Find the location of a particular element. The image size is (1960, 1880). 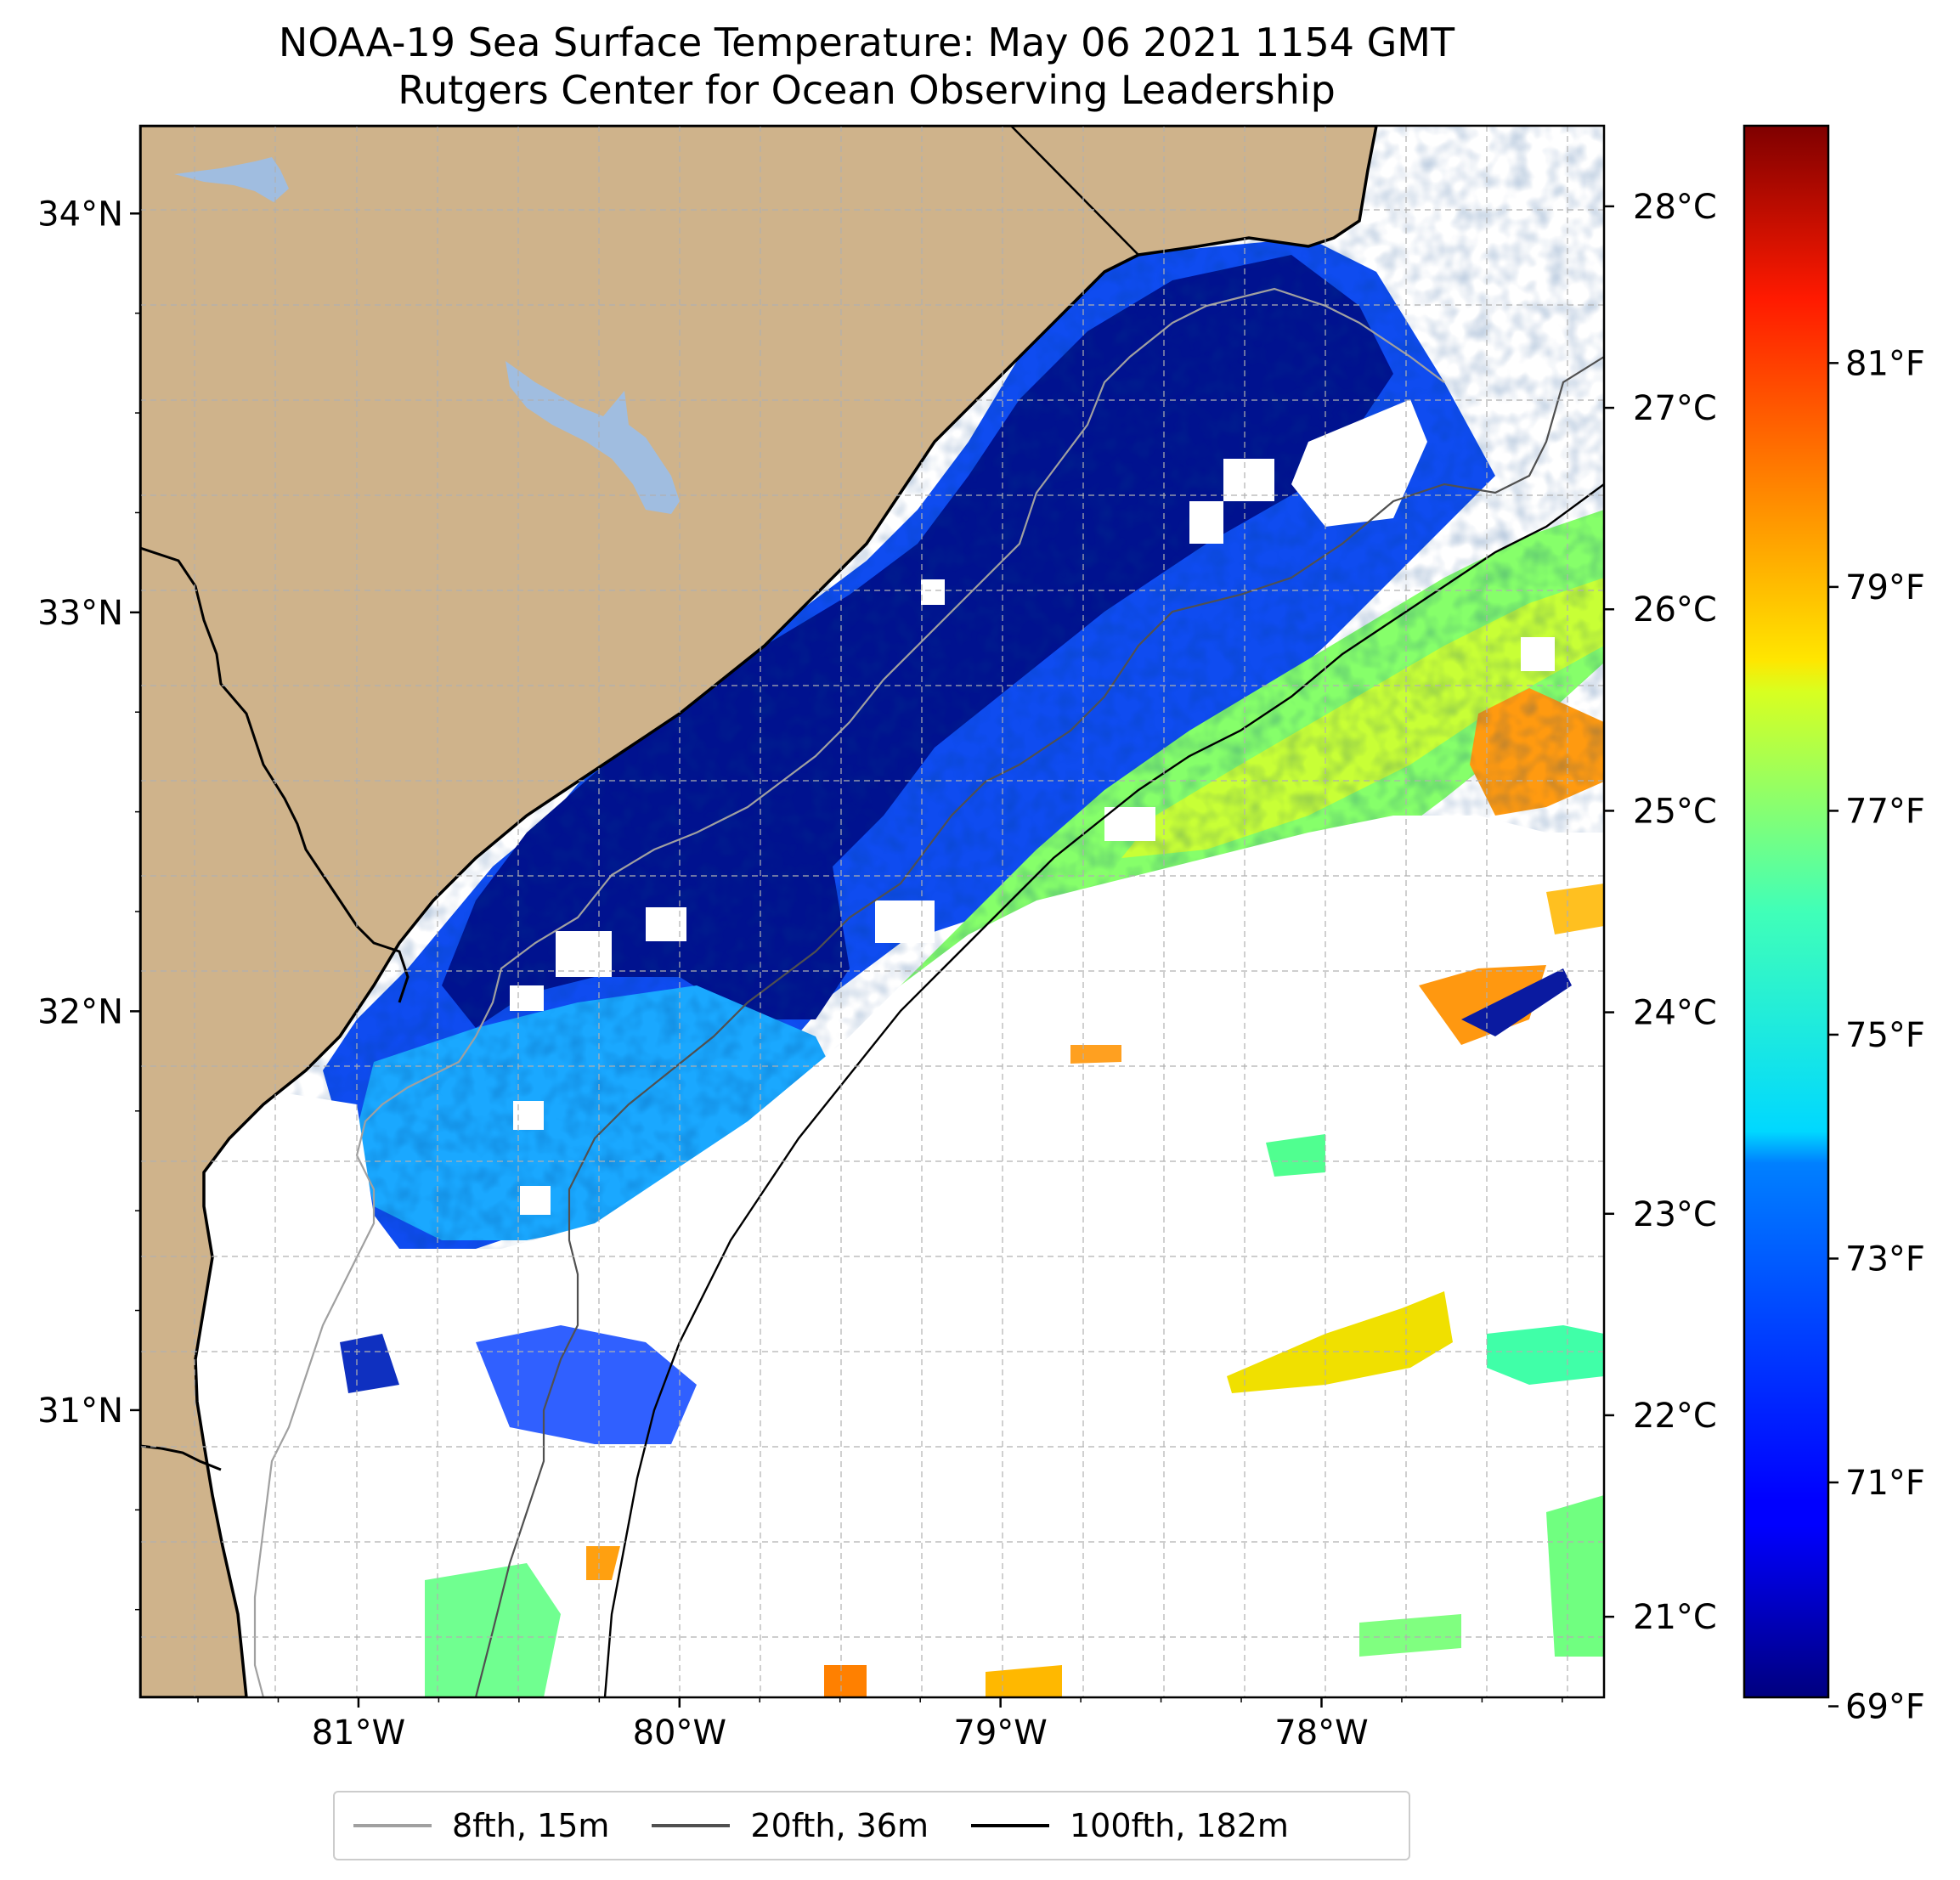

legend-item-20fth: 20fth, 36m is located at coordinates (791, 1826).